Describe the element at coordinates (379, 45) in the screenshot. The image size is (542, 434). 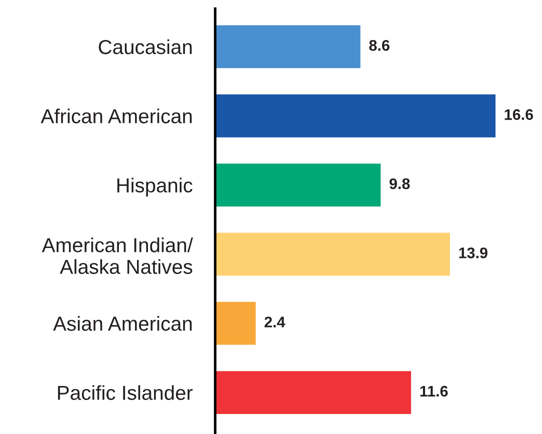
I see `data-label: 8.6` at that location.